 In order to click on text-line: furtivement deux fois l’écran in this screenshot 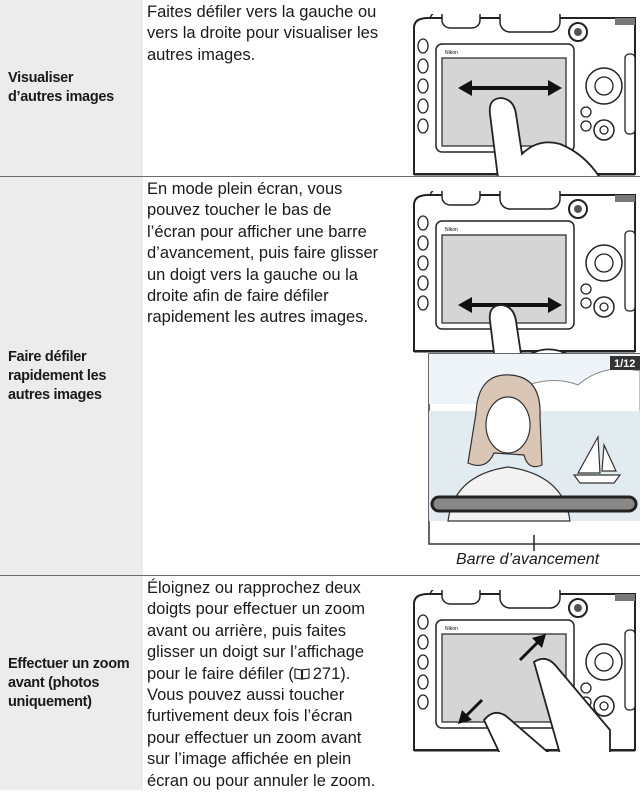, I will do `click(250, 716)`.